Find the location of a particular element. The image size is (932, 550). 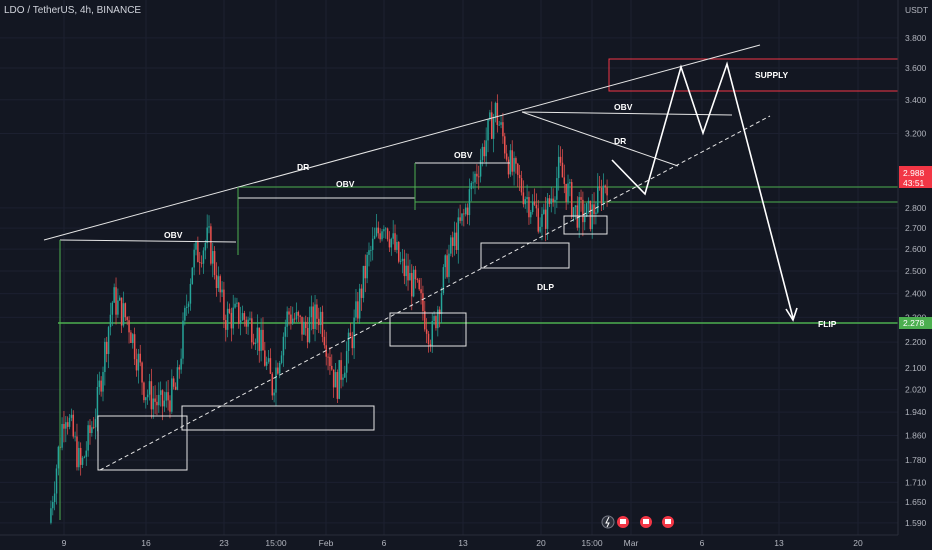

dr-top-line is located at coordinates (600, 139).